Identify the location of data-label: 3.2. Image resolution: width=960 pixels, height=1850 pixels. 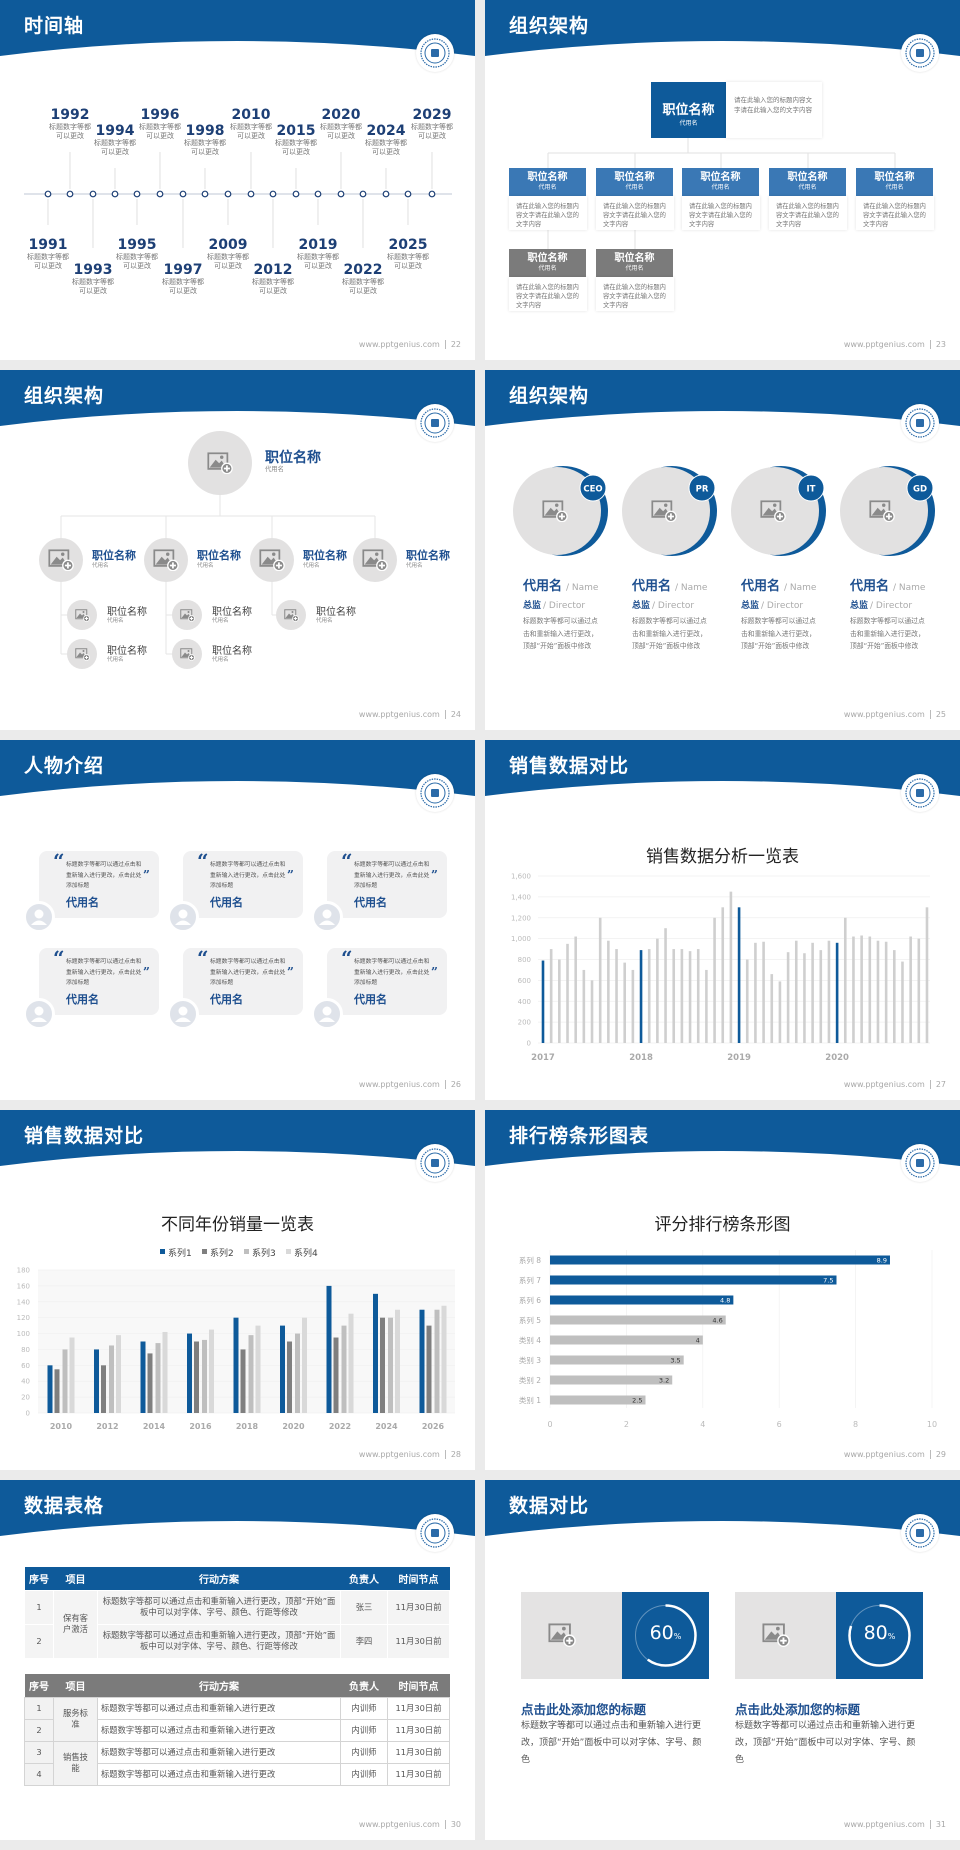
(664, 1381).